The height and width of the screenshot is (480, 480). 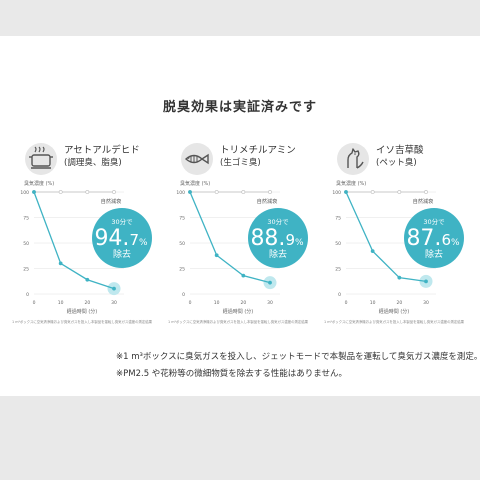 I want to click on badge-percentage: 94.7%, so click(x=121, y=238).